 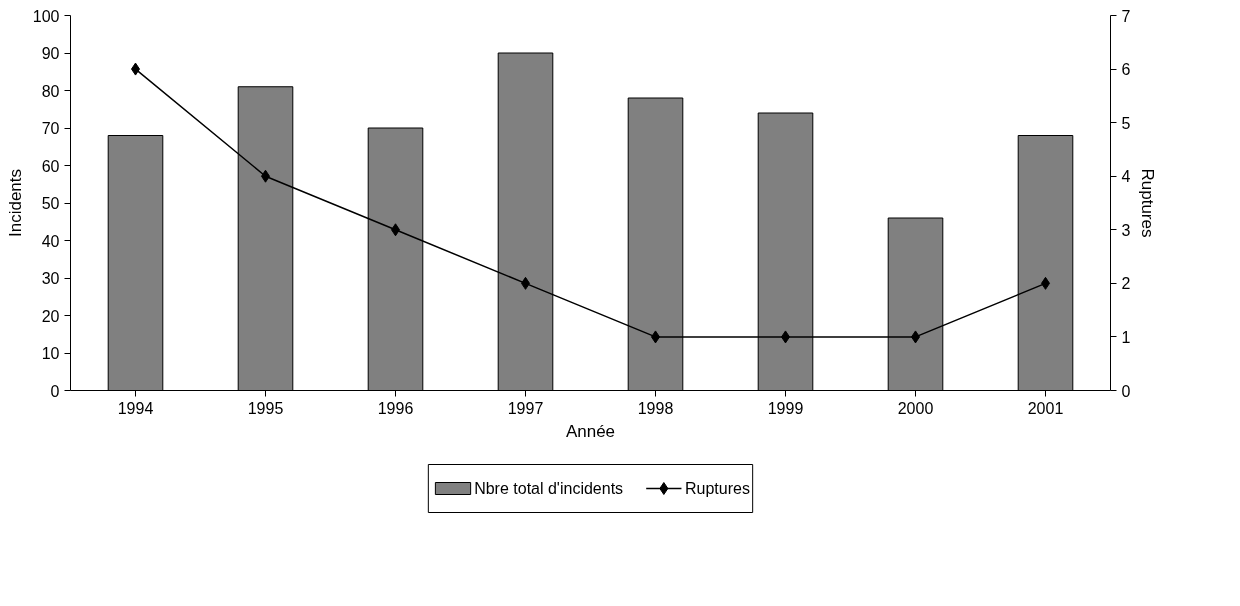 I want to click on y-tick-label: 100, so click(x=46, y=16).